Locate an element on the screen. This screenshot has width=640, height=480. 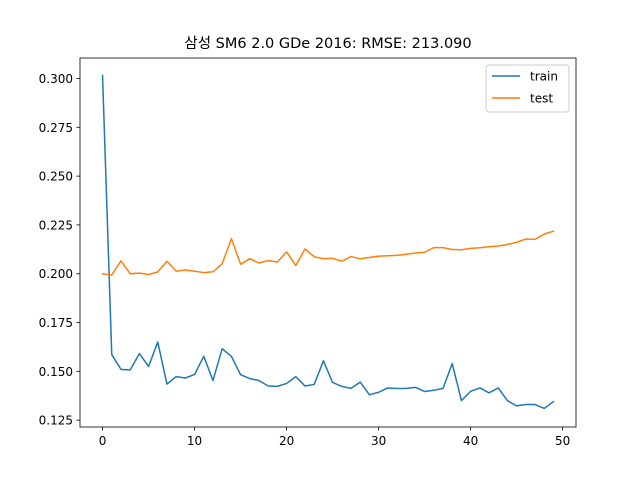
y-tick-label: 0.150 is located at coordinates (56, 372).